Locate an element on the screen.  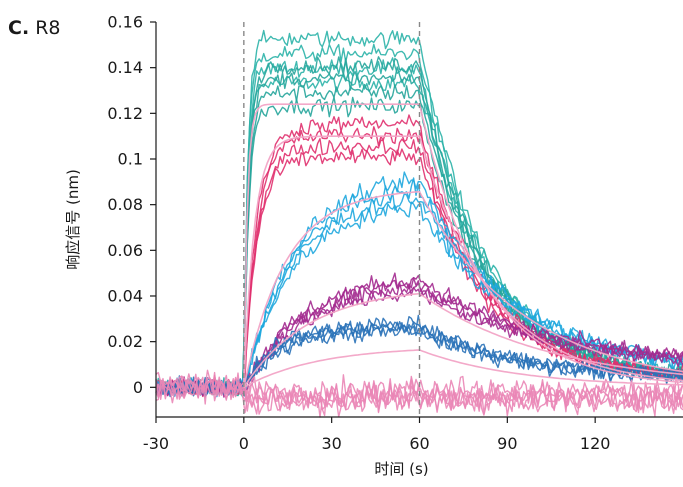
panel-letter: C. is located at coordinates (19, 28).